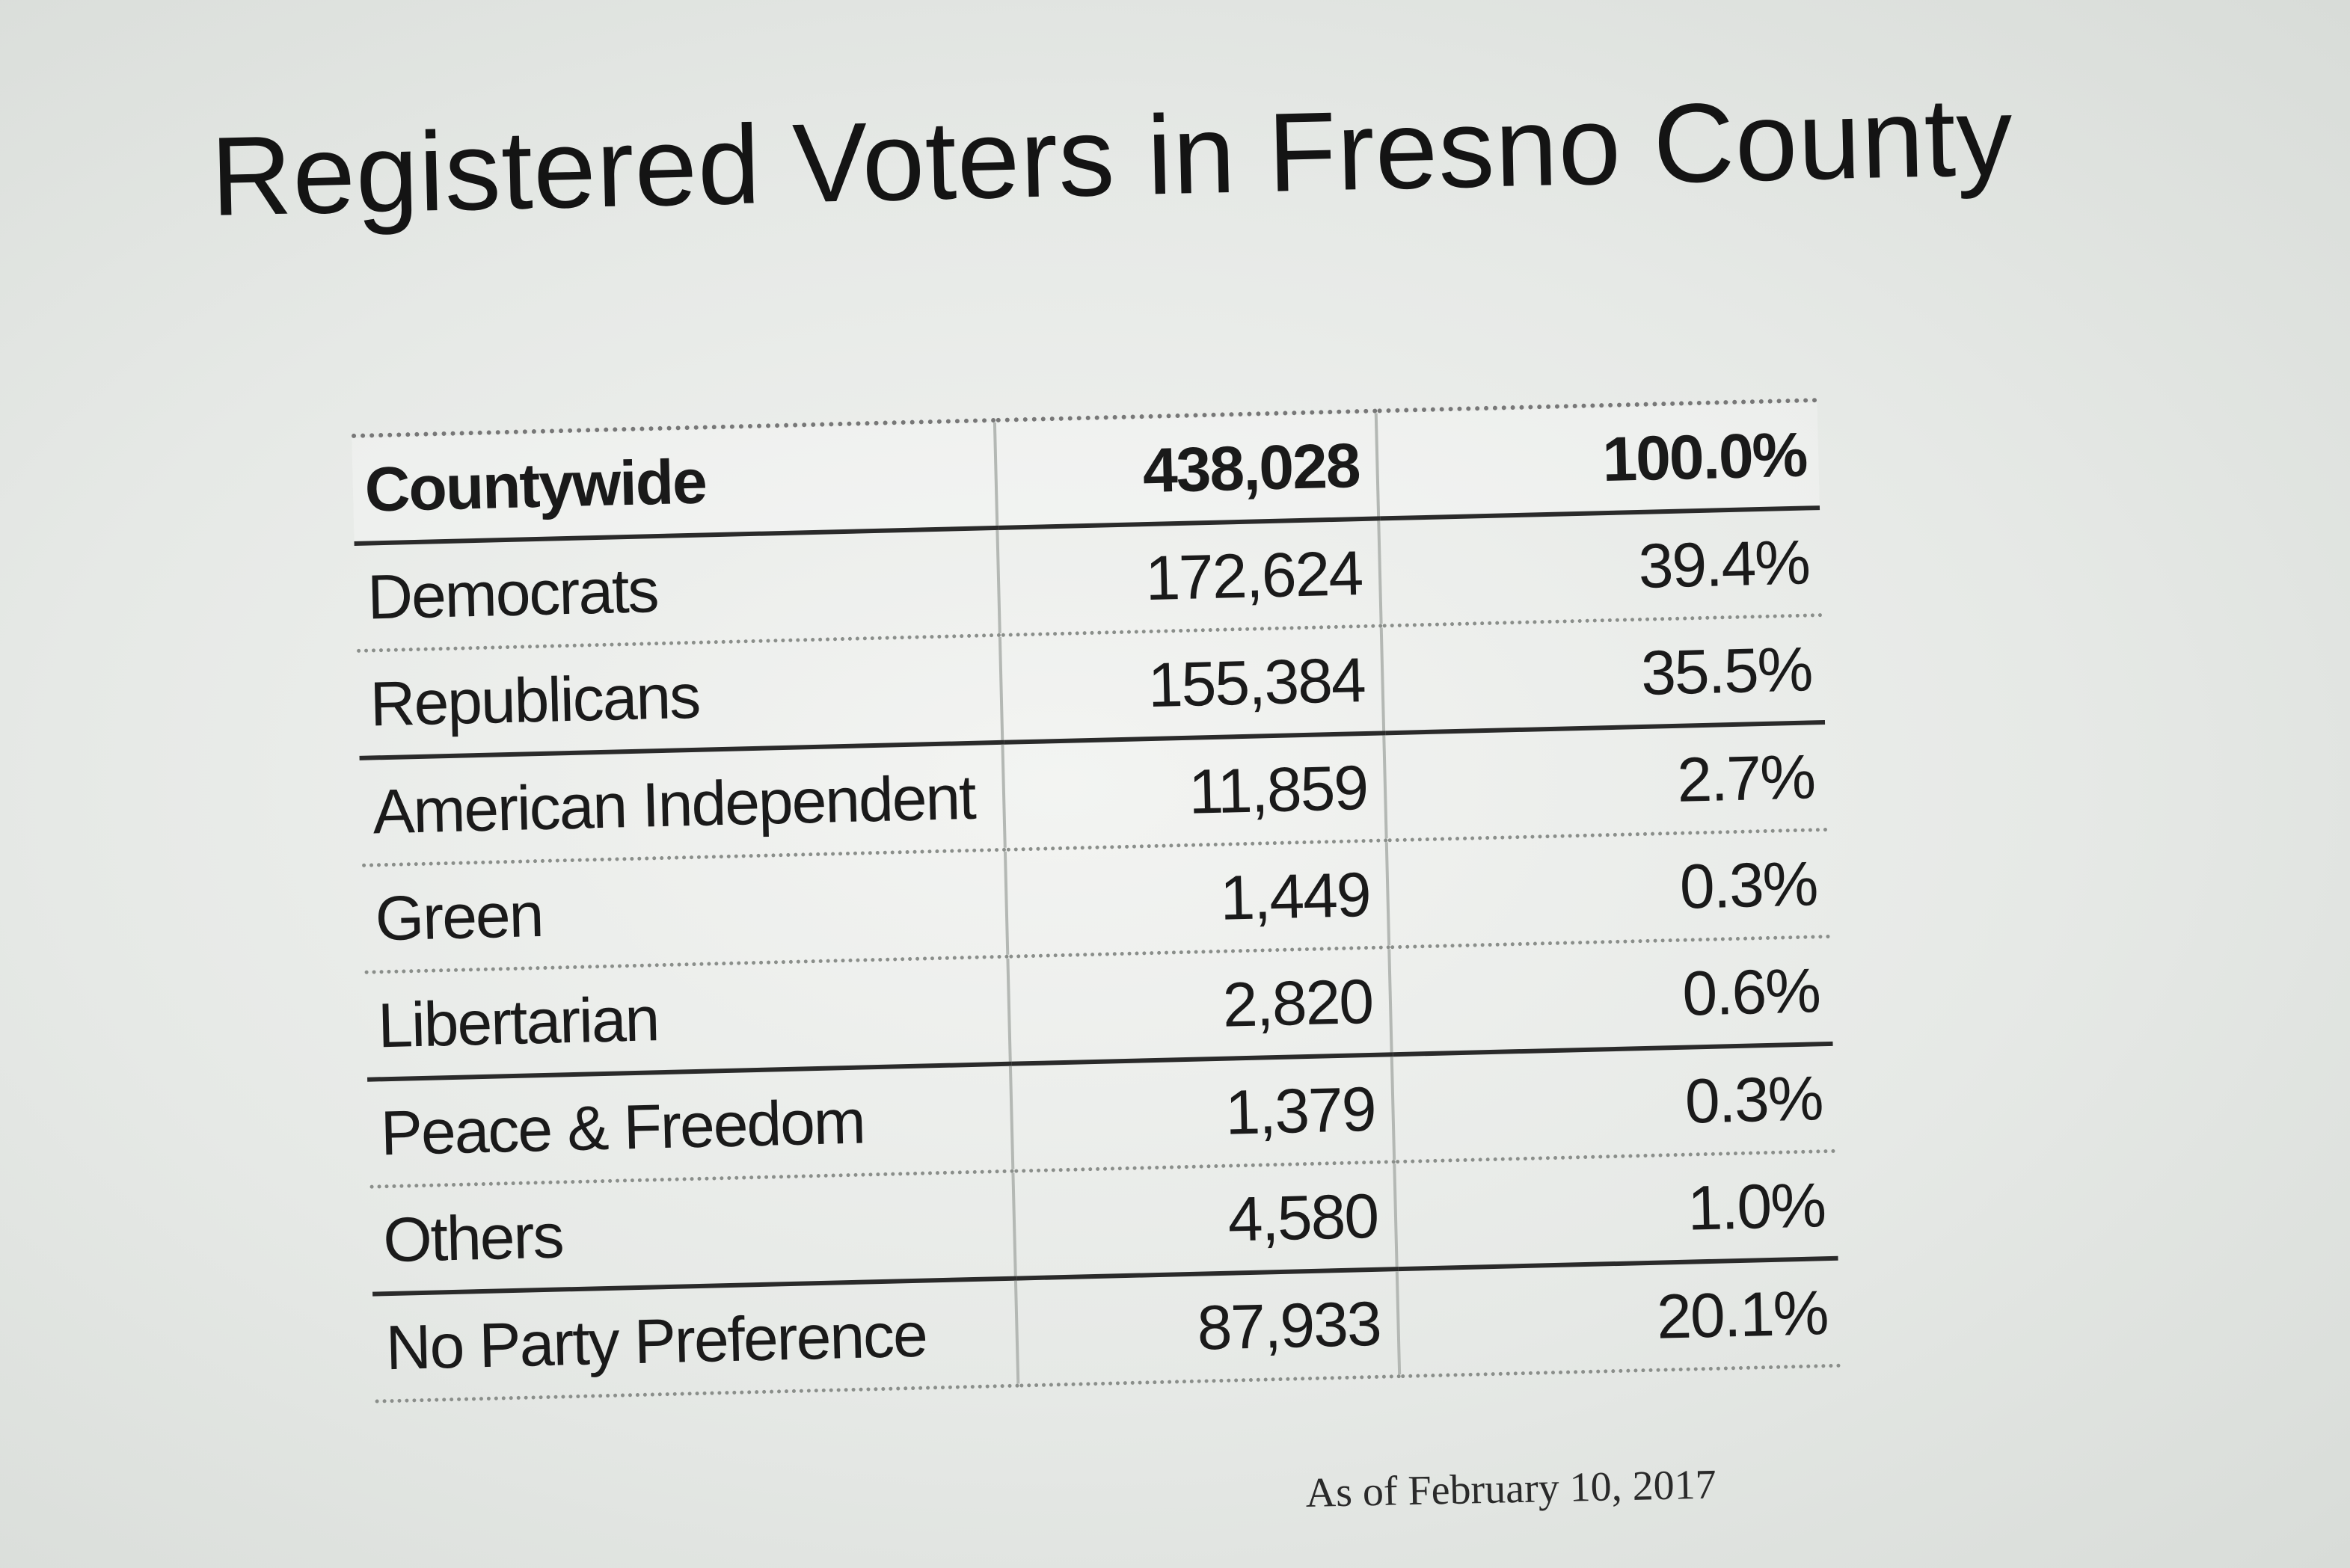 Image resolution: width=2350 pixels, height=1568 pixels. Describe the element at coordinates (1191, 684) in the screenshot. I see `count-cell: 155,384` at that location.